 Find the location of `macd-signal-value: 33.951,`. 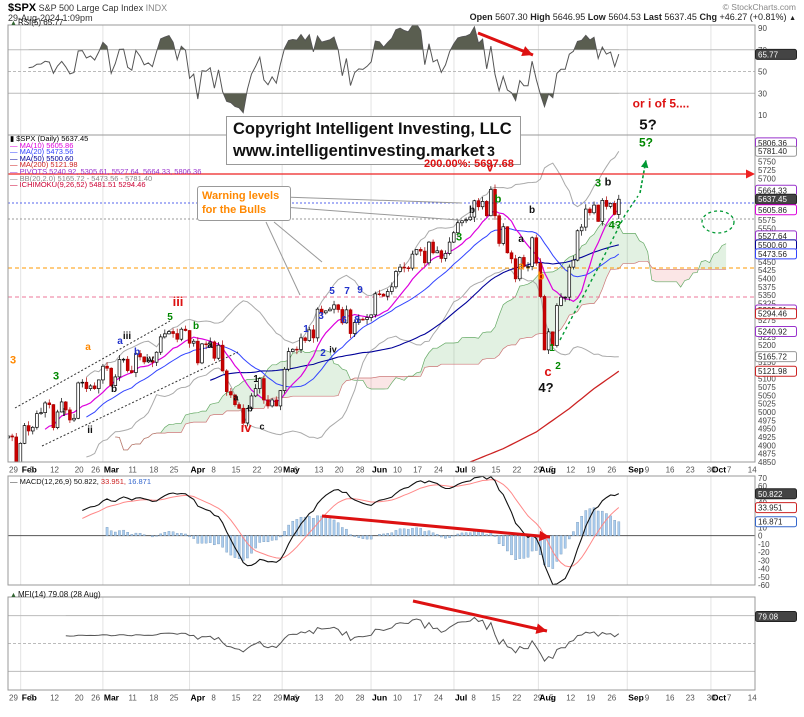

macd-signal-value: 33.951, is located at coordinates (113, 481).